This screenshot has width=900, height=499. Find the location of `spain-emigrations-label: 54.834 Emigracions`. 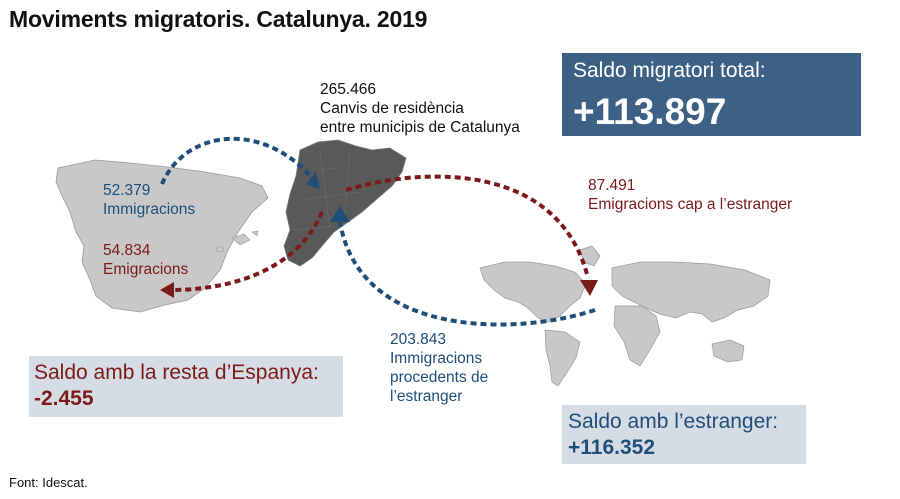

spain-emigrations-label: 54.834 Emigracions is located at coordinates (145, 260).